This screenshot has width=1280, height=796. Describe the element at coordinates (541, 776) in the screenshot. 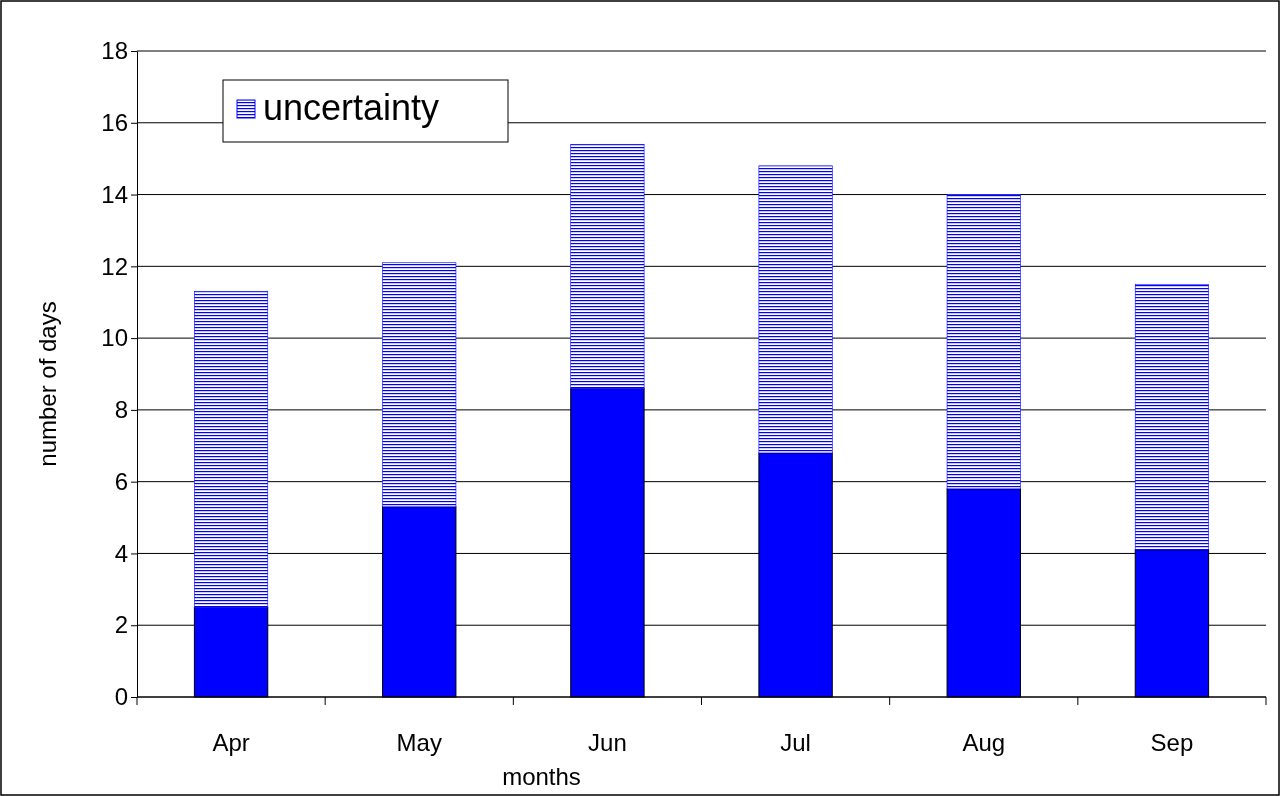

I see `x-axis-title: months` at that location.